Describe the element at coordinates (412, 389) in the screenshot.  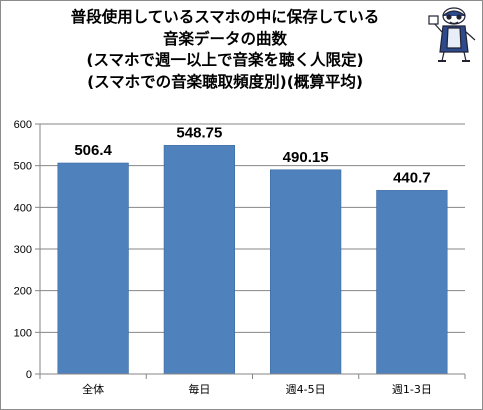
I see `category-label-3: 週1-3日` at that location.